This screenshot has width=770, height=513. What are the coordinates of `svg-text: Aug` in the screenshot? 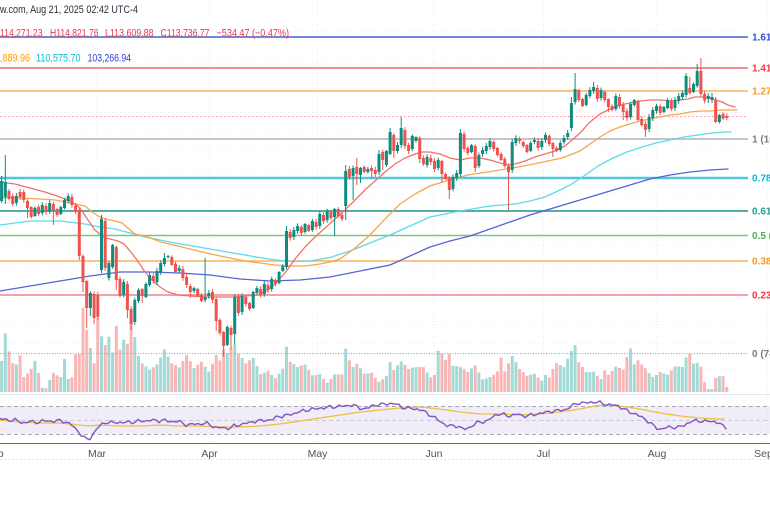 It's located at (657, 454).